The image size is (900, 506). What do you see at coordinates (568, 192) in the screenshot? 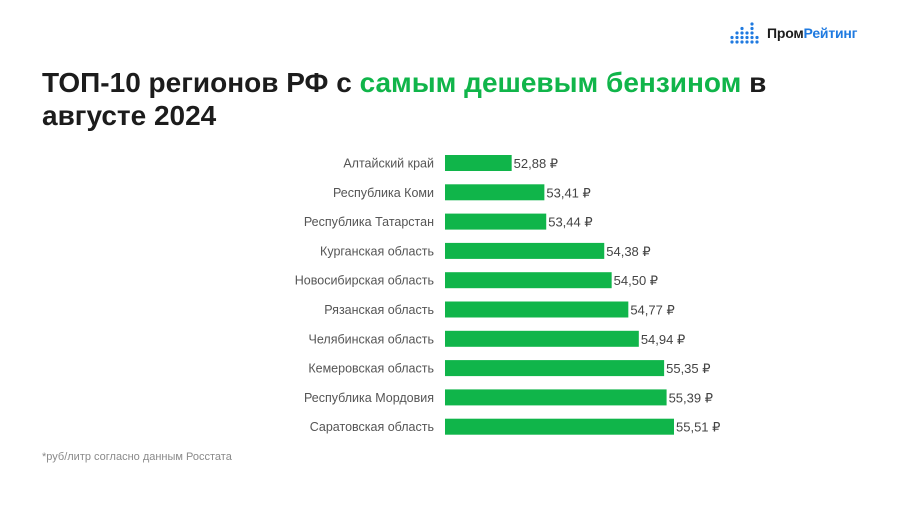
I see `value-label: 53,41 ₽` at bounding box center [568, 192].